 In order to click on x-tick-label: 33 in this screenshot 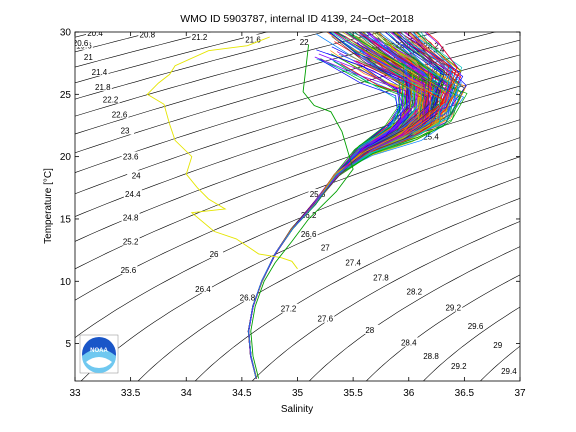, I will do `click(75, 393)`.